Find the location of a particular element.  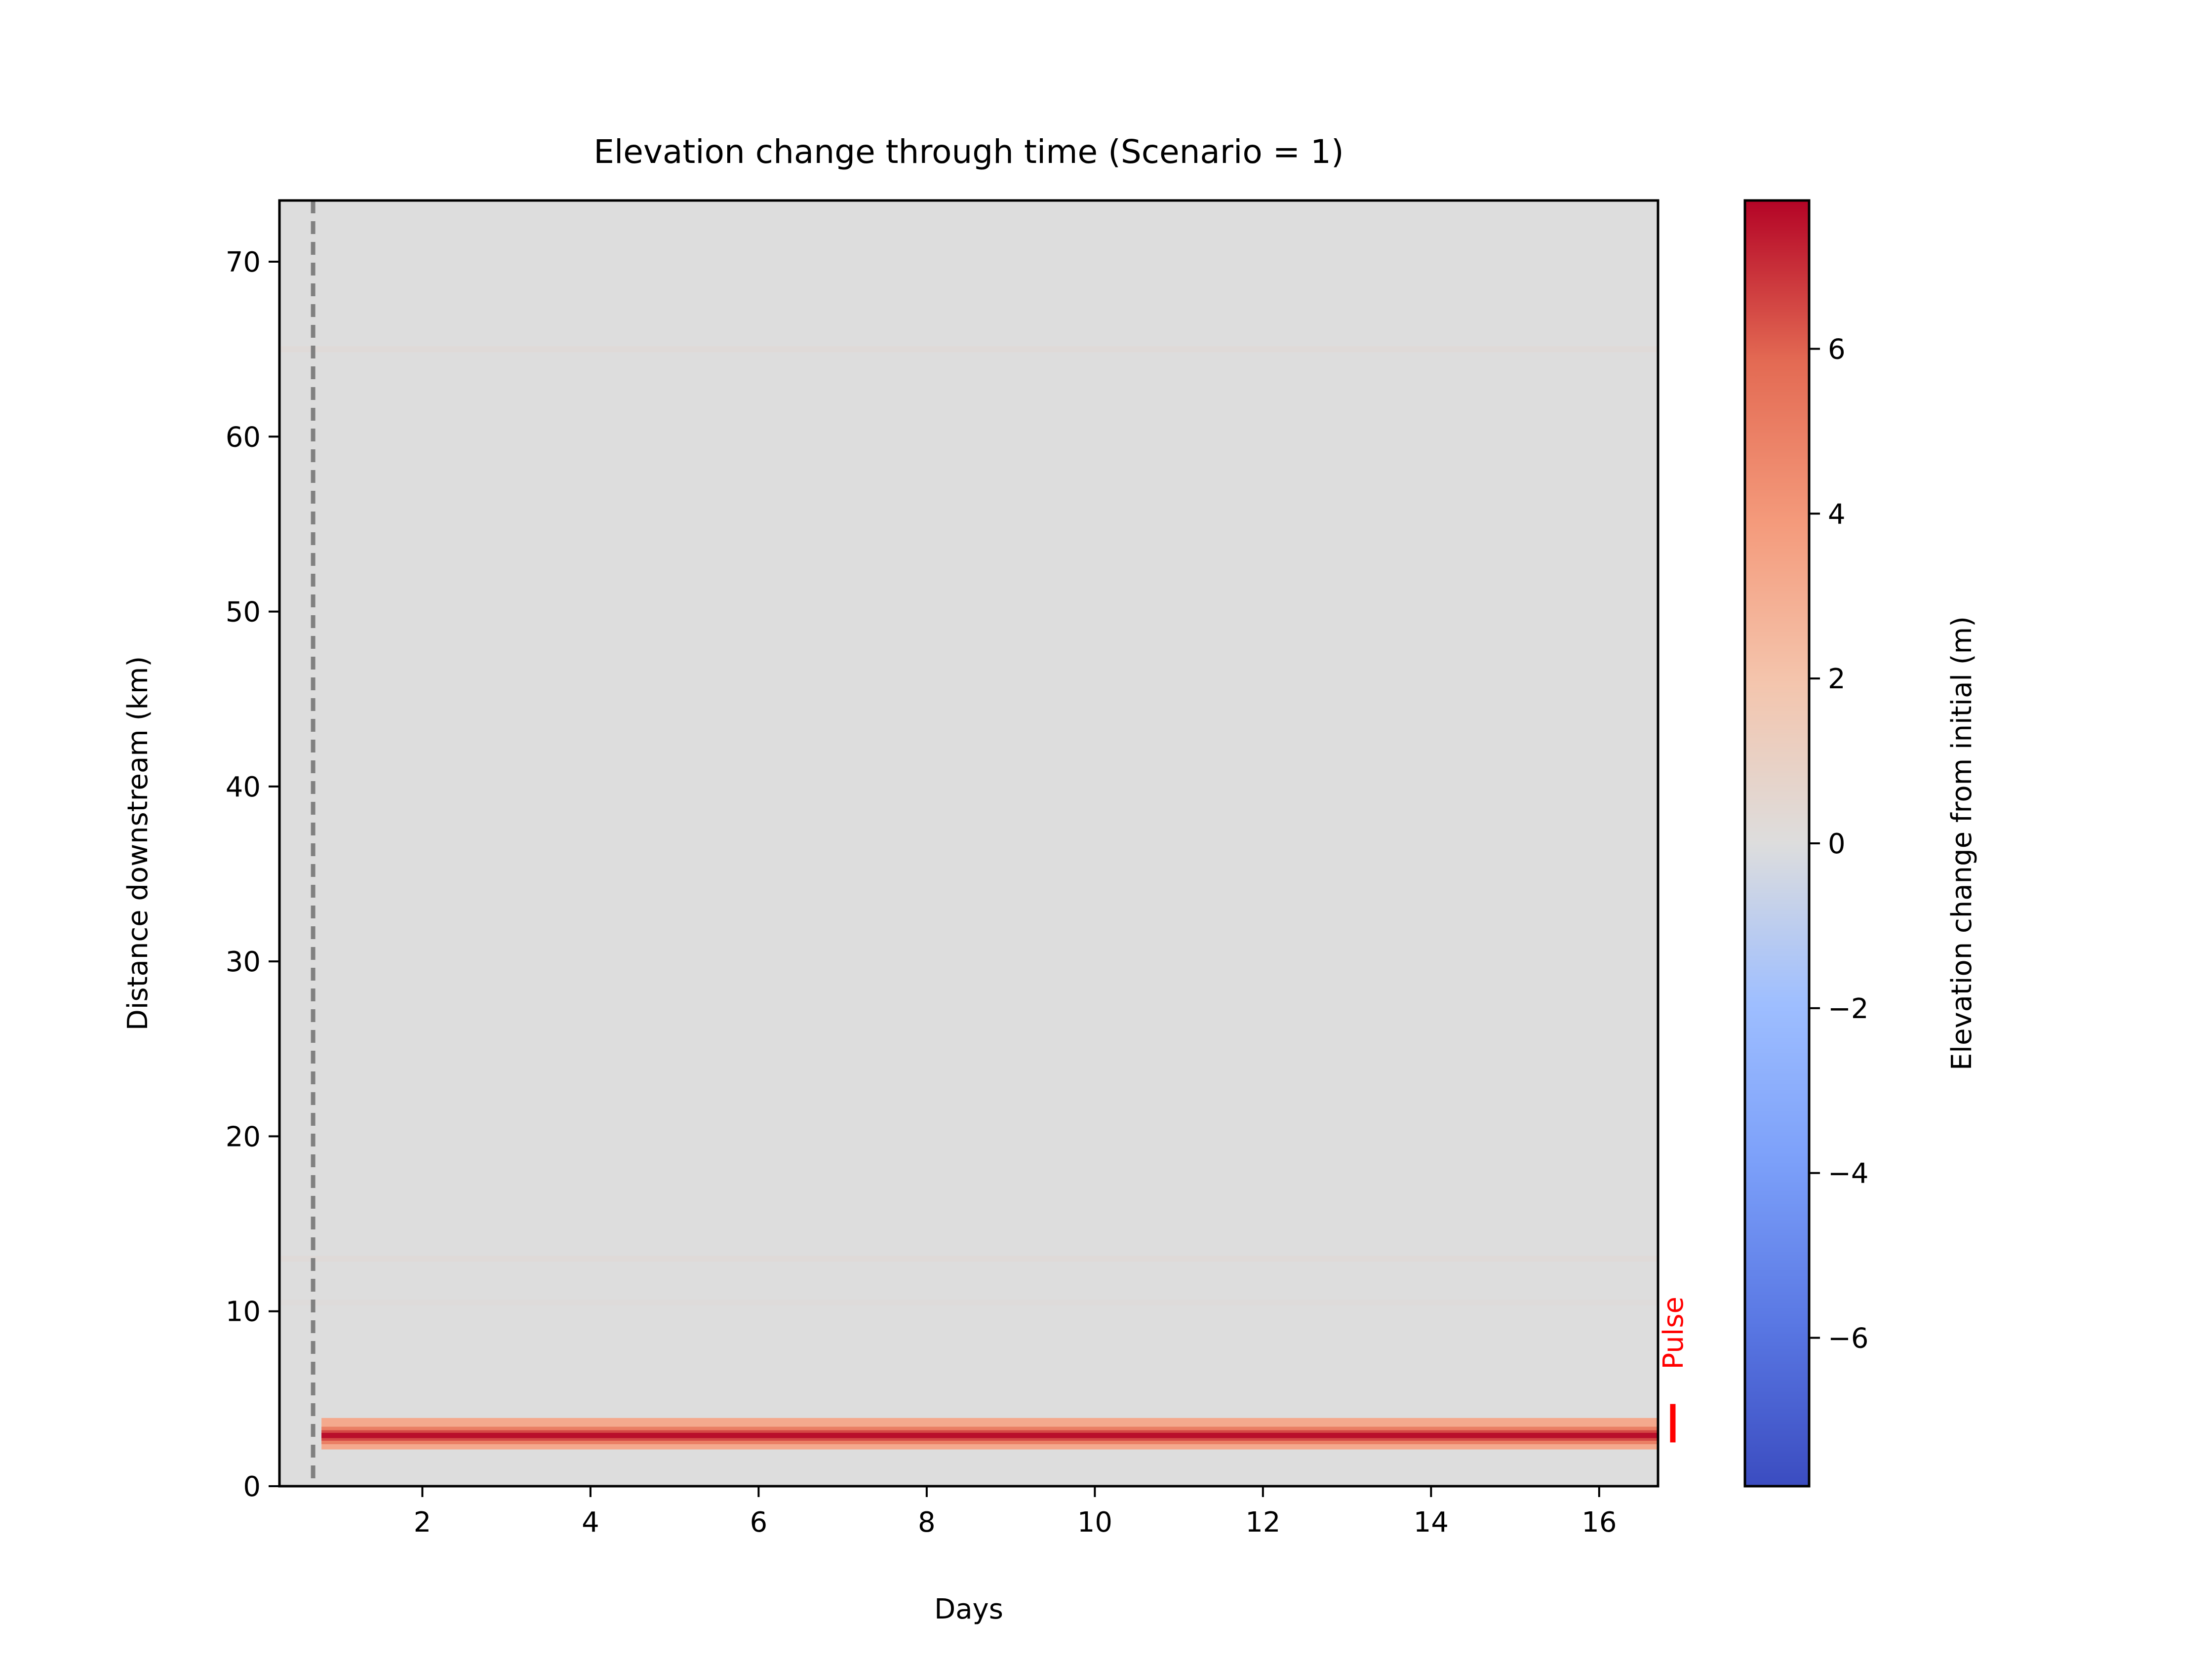

heatmap-band is located at coordinates (990, 1435).